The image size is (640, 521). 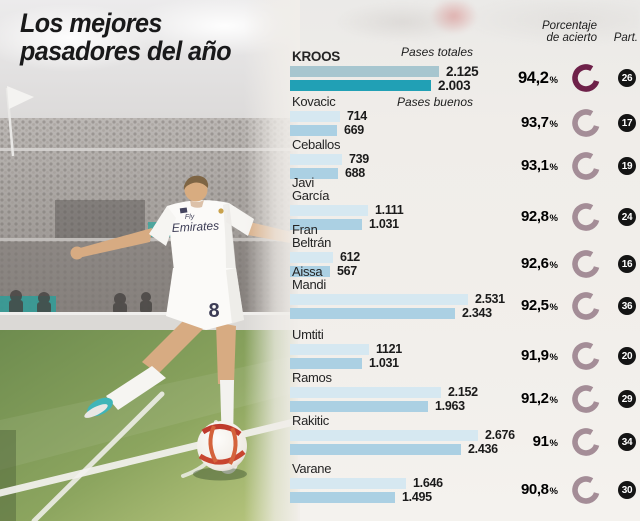 I want to click on accuracy-percentage: 92,6%, so click(x=508, y=265).